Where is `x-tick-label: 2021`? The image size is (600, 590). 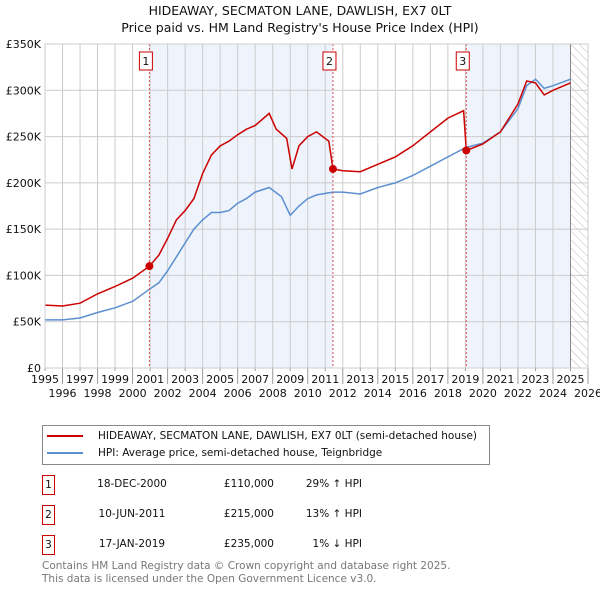 x-tick-label: 2021 is located at coordinates (500, 379).